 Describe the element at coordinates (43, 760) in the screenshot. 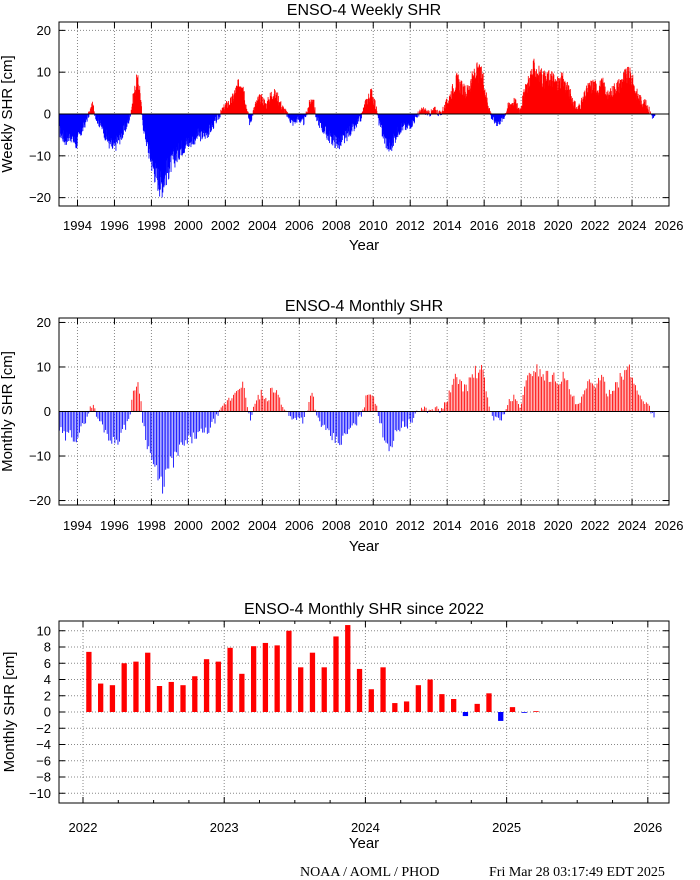

I see `y-tick-label: −6` at that location.